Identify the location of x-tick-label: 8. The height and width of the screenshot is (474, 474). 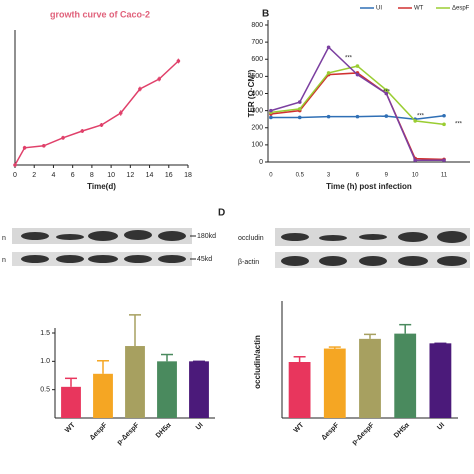
(92, 175).